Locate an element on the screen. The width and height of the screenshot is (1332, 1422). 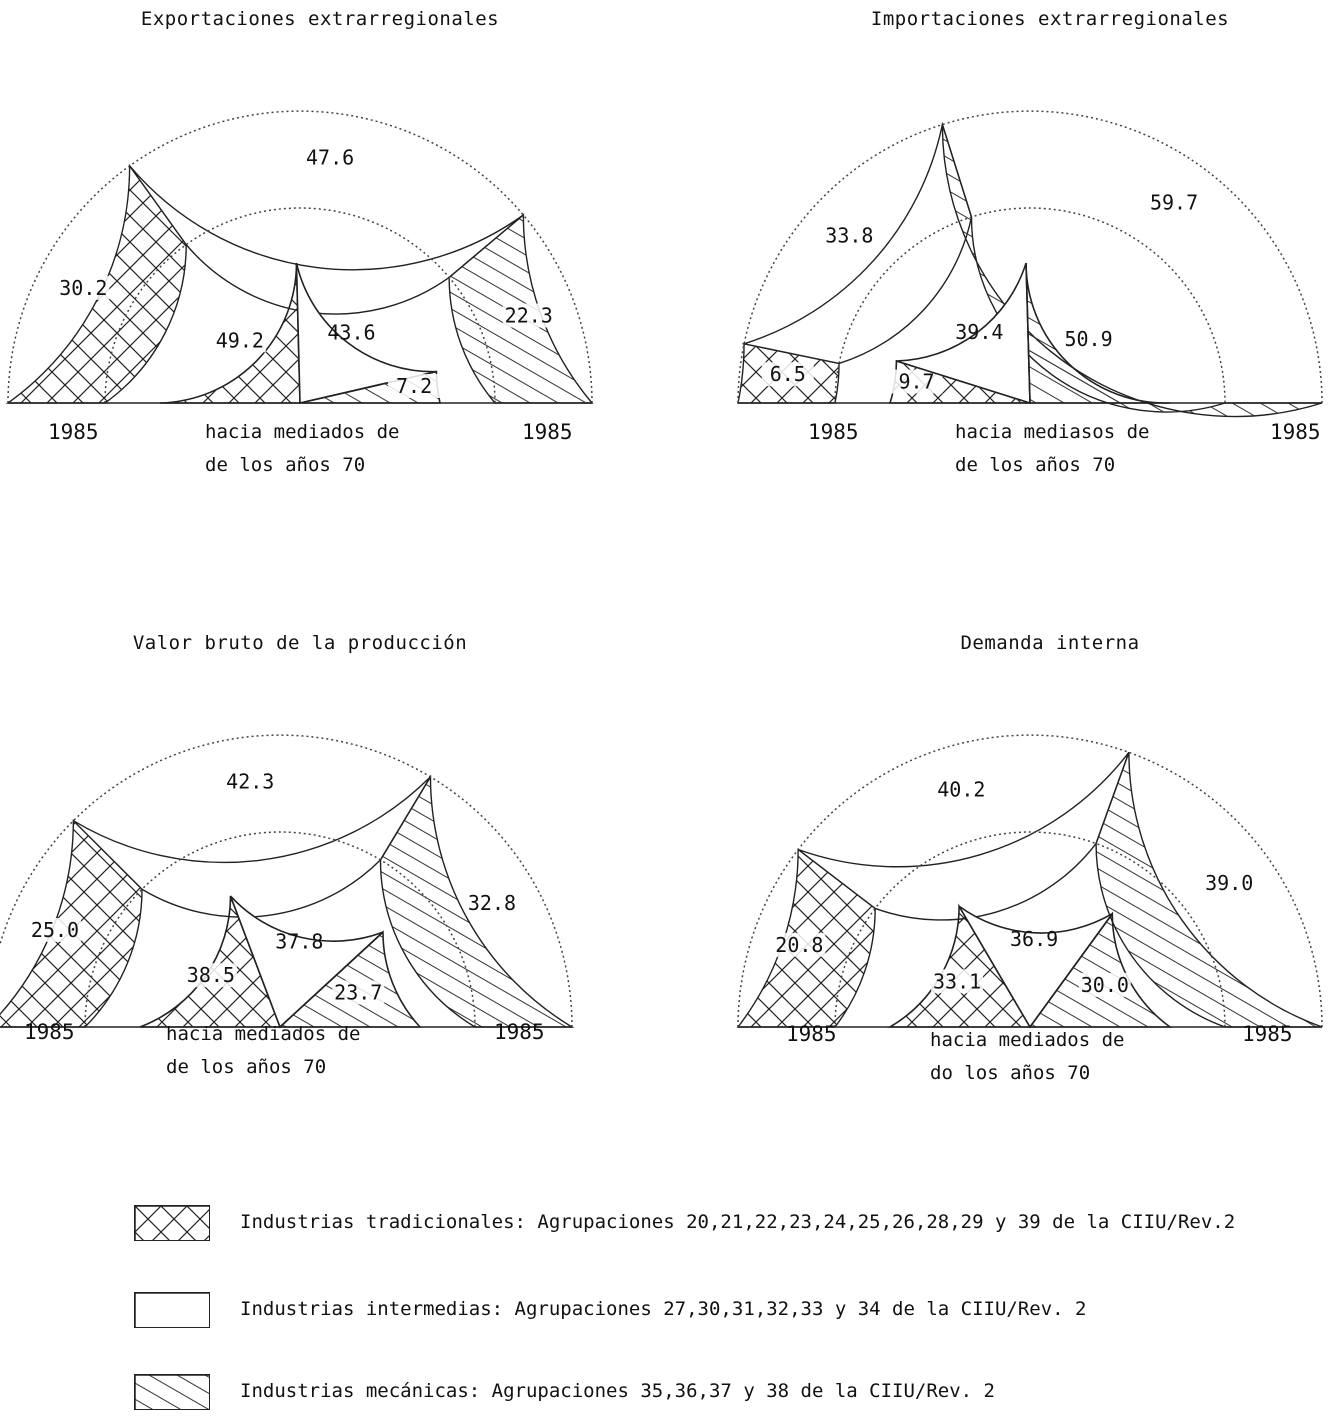
chart-title: Demanda interna is located at coordinates (1050, 643).